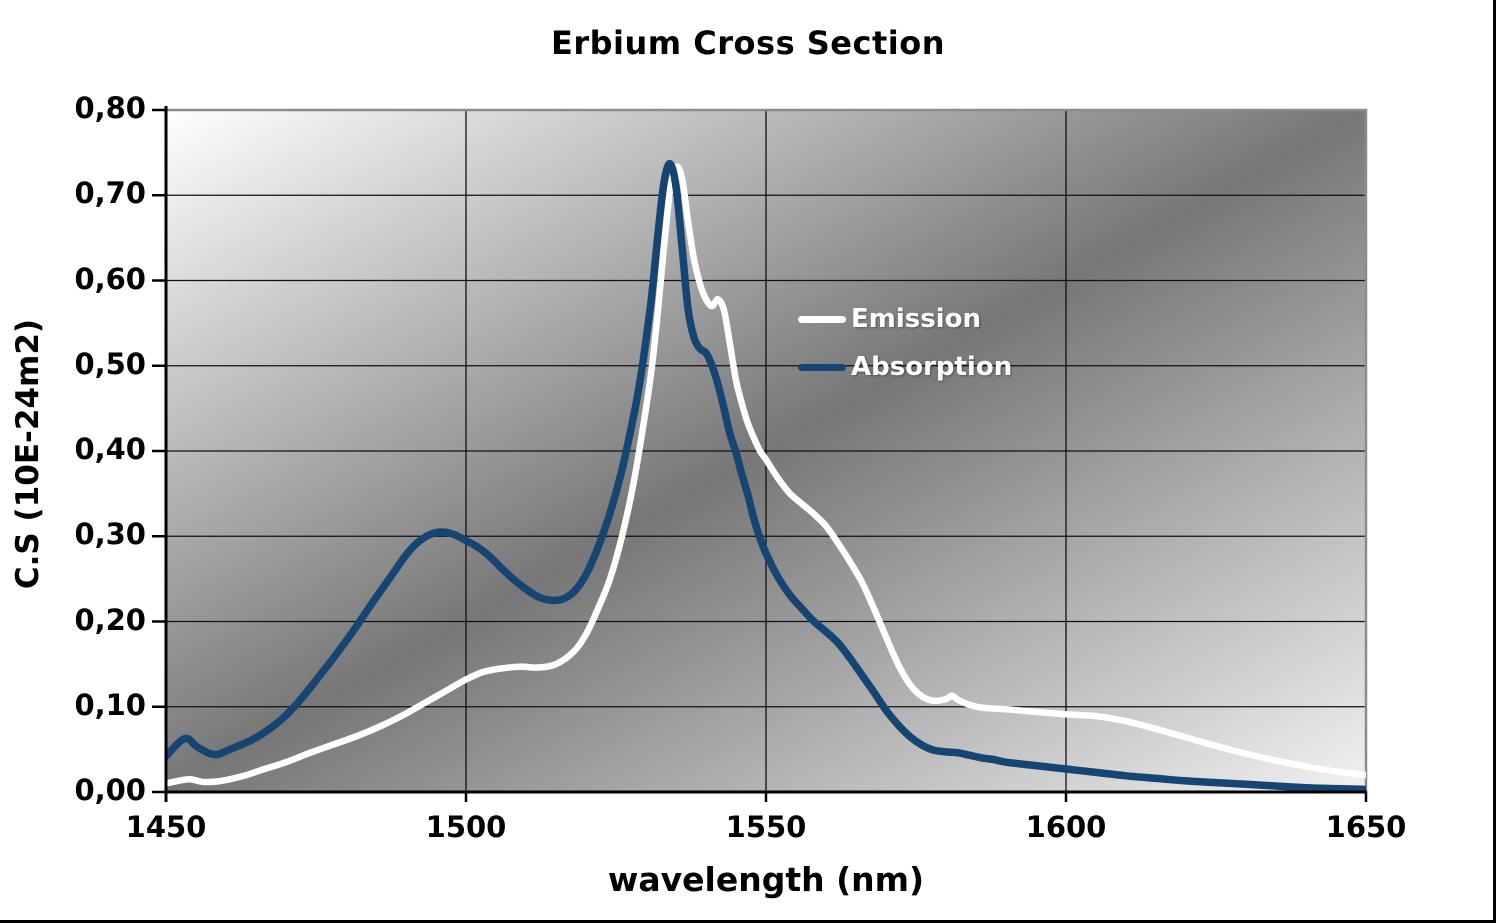 Image resolution: width=1496 pixels, height=923 pixels. What do you see at coordinates (110, 534) in the screenshot?
I see `y-tick-label: 0,30` at bounding box center [110, 534].